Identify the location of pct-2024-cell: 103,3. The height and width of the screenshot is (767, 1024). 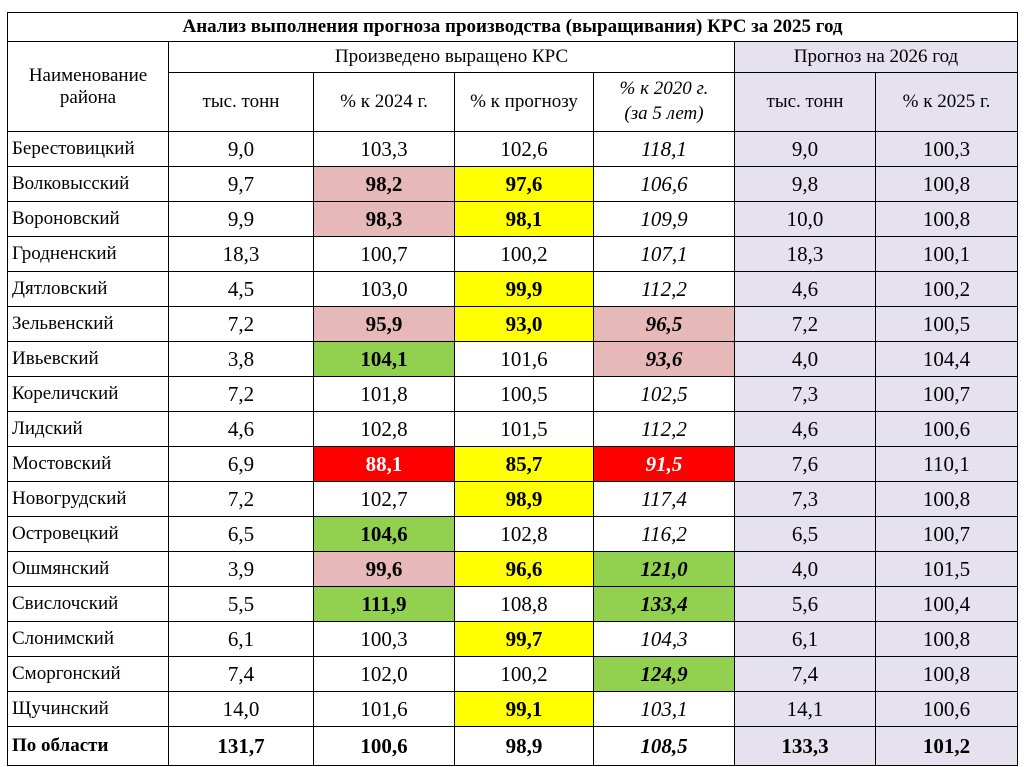
(384, 149).